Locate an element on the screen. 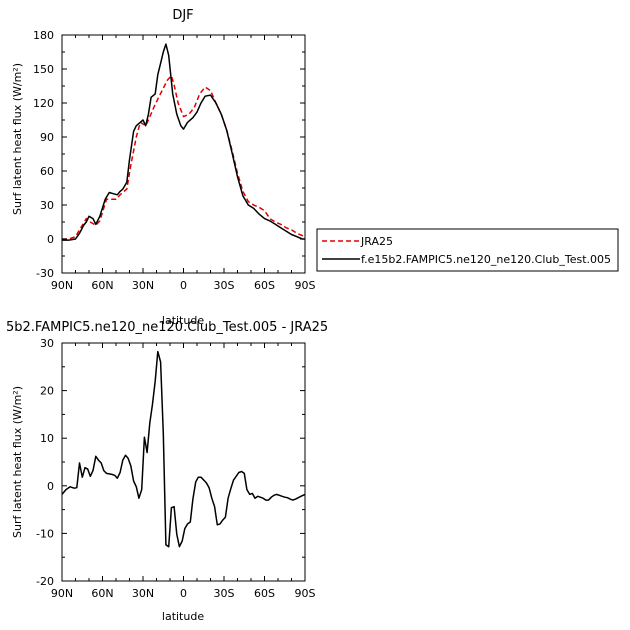  bottom-x-tick-label: 30N is located at coordinates (143, 593).